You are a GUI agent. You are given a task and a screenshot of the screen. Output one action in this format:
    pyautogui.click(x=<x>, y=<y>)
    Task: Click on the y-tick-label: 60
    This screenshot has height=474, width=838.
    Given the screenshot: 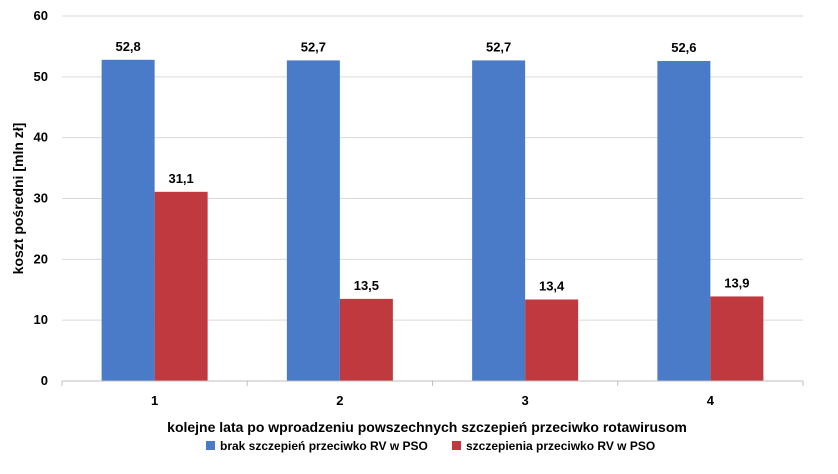 What is the action you would take?
    pyautogui.click(x=41, y=15)
    